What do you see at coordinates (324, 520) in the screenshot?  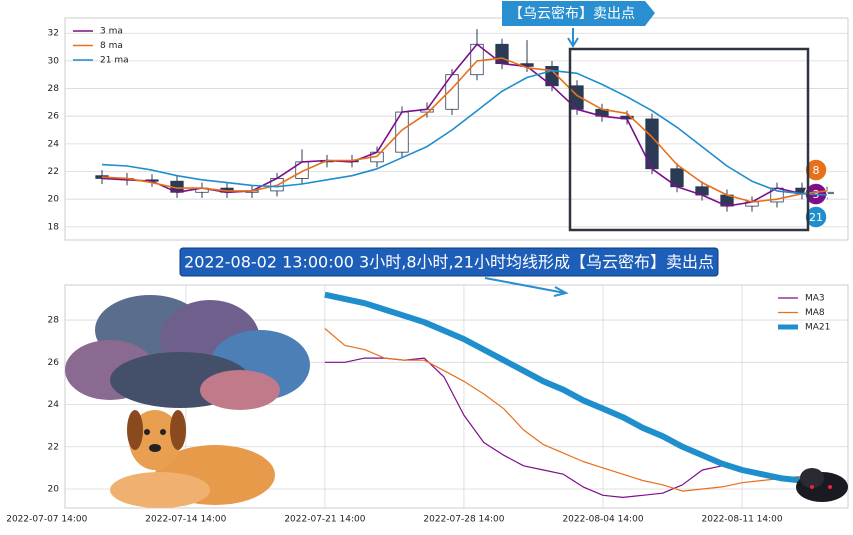 I see `x-tick-label: 2022-07-21 14:00` at bounding box center [324, 520].